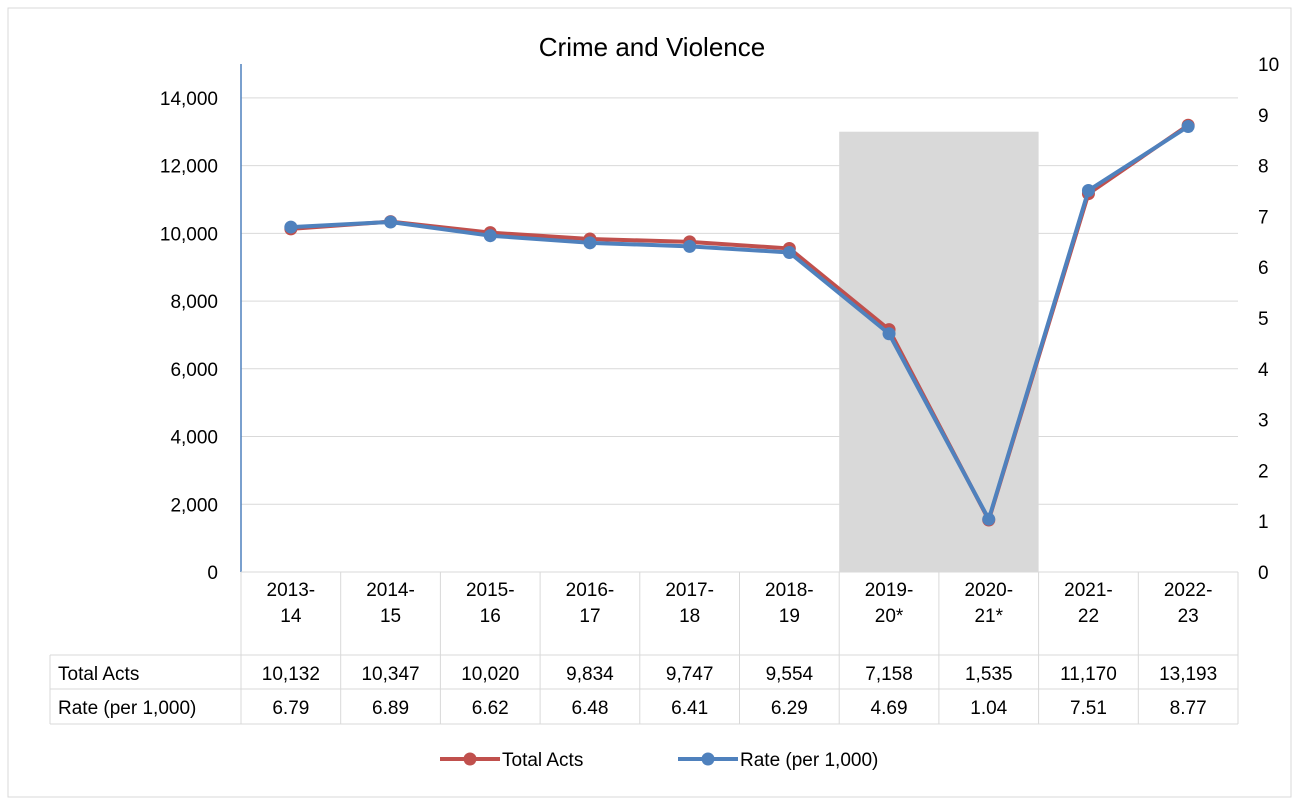 The height and width of the screenshot is (810, 1299). Describe the element at coordinates (889, 616) in the screenshot. I see `category-label-line2: 20*` at that location.